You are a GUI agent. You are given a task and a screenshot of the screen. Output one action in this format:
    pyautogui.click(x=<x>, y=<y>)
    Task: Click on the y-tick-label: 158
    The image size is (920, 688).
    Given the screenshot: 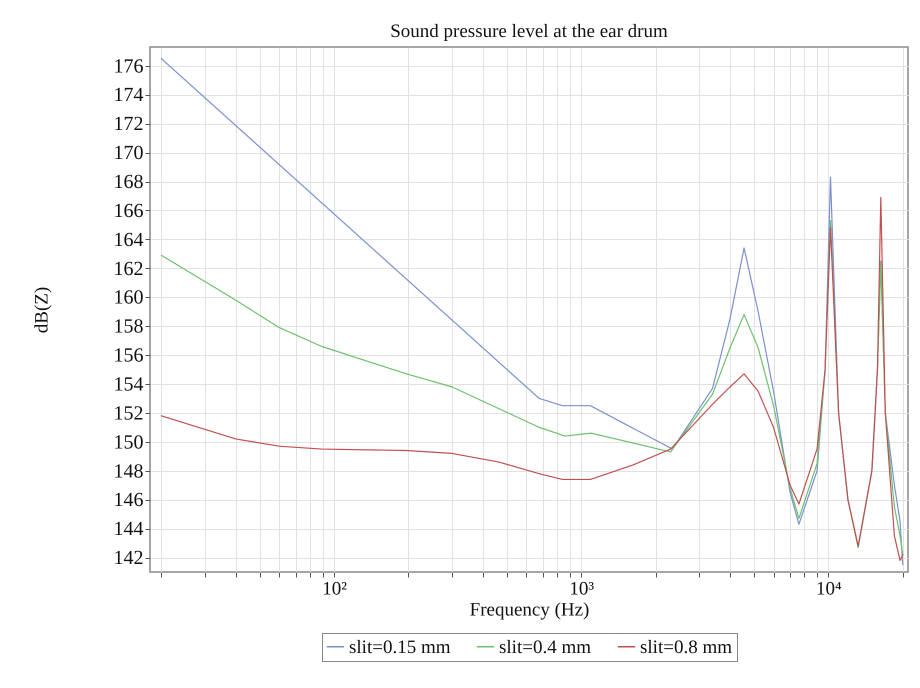 What is the action you would take?
    pyautogui.click(x=129, y=327)
    